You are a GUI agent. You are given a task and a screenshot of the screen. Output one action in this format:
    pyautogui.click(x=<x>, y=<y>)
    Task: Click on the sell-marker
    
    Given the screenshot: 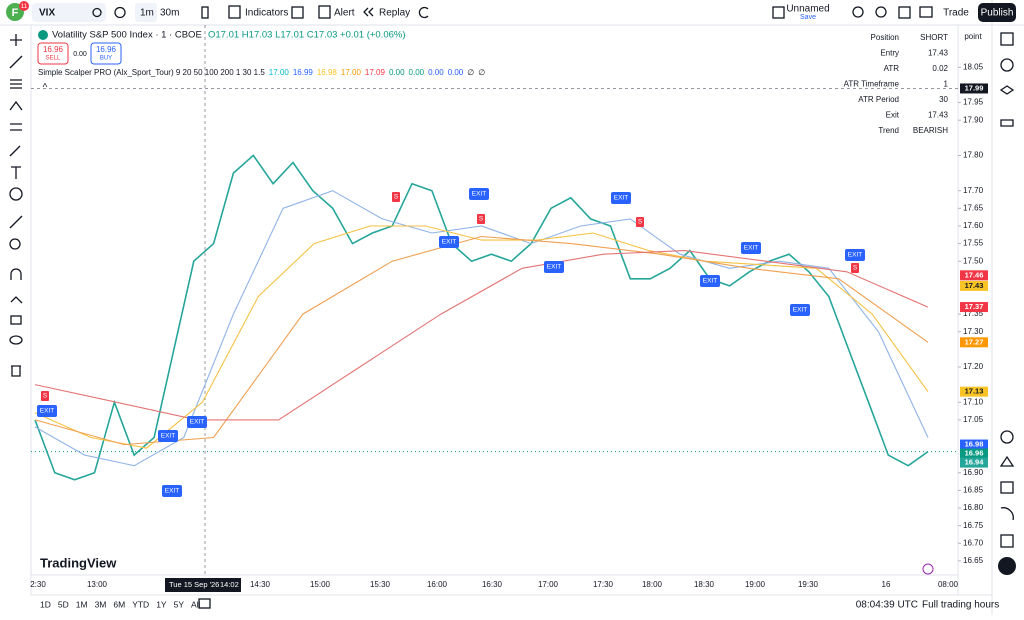 What is the action you would take?
    pyautogui.click(x=640, y=222)
    